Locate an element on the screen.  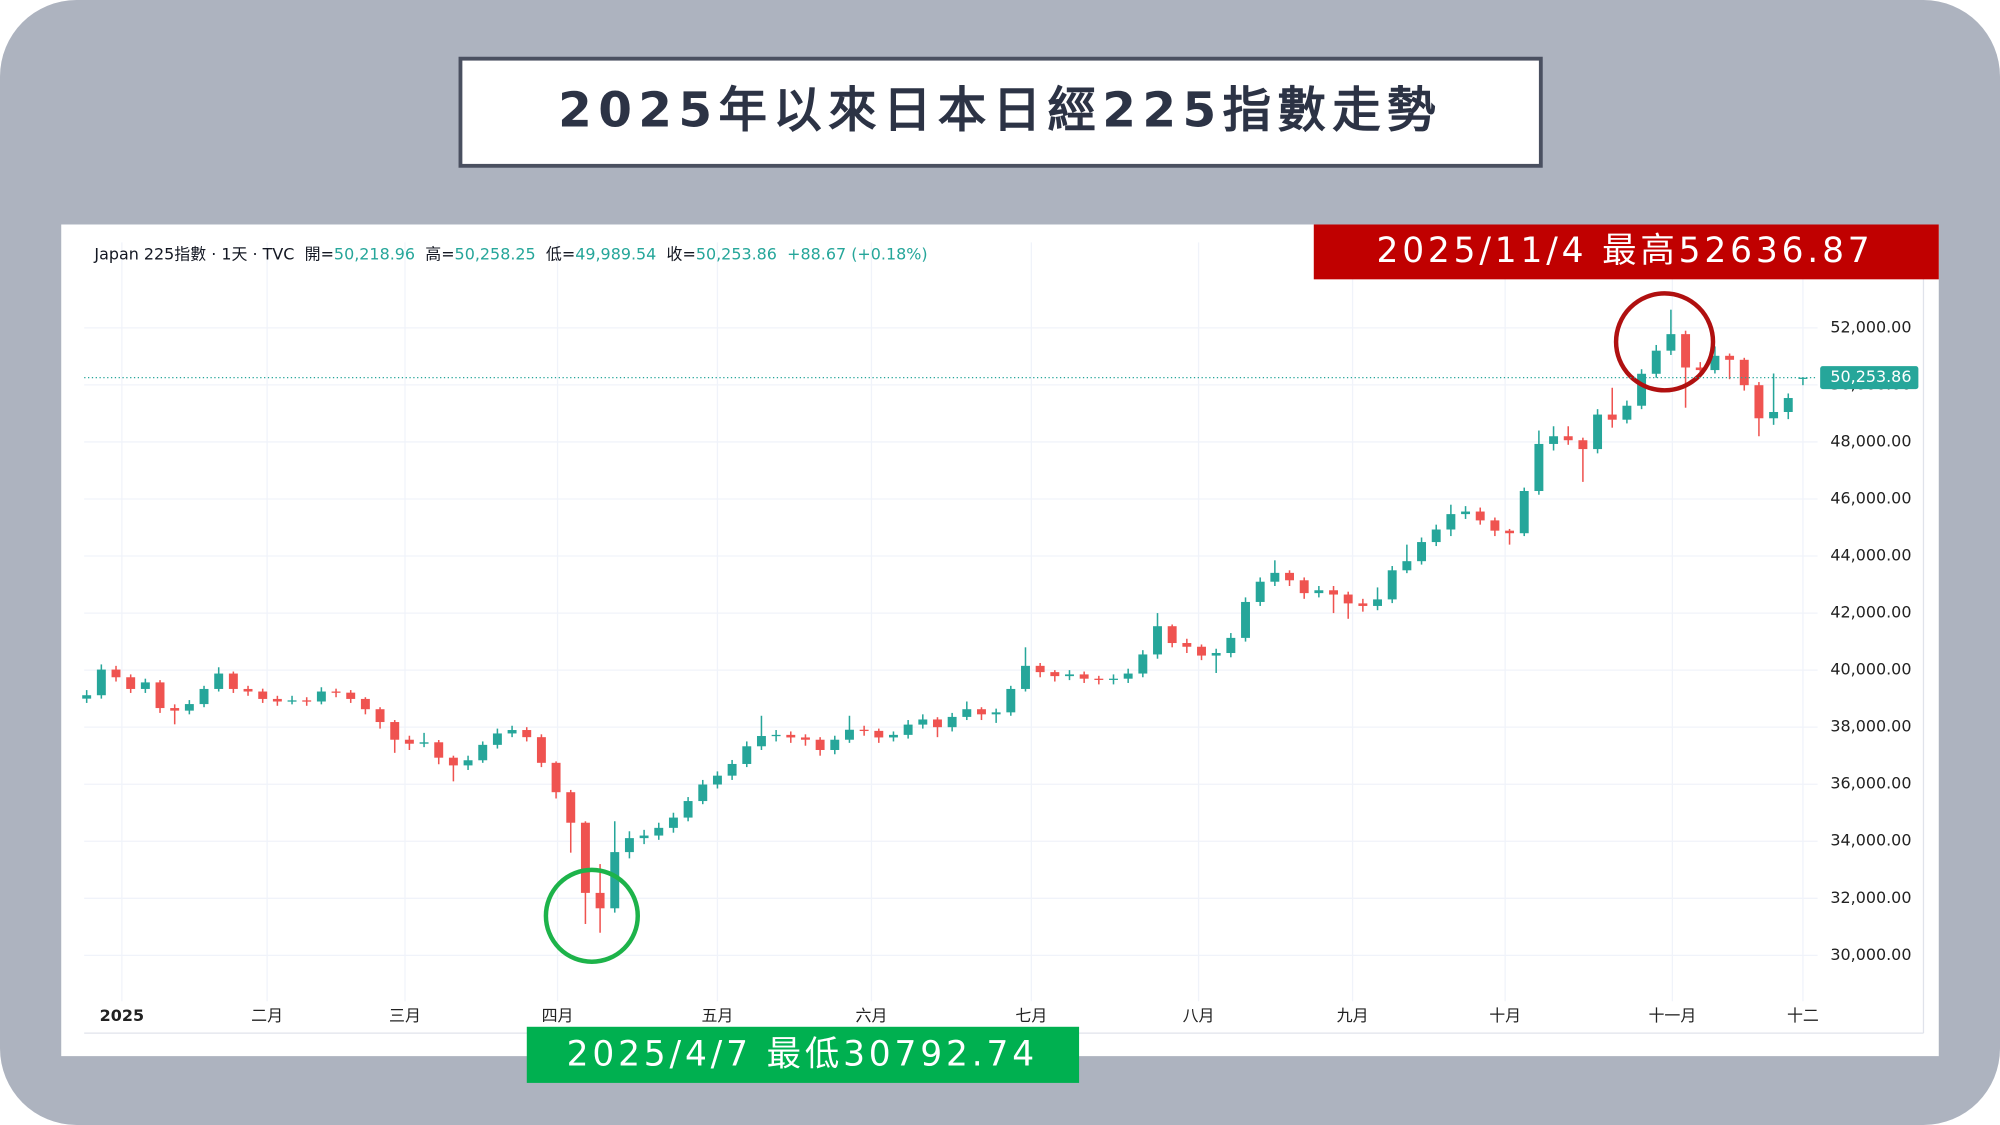
x-tick-label: 四月 is located at coordinates (558, 1015).